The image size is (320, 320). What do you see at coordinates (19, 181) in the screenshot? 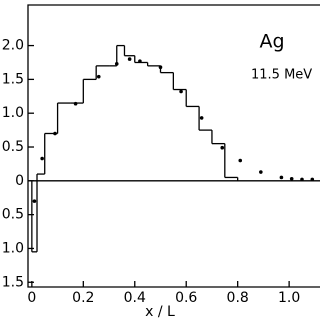
I see `y-tick-label: 0` at bounding box center [19, 181].